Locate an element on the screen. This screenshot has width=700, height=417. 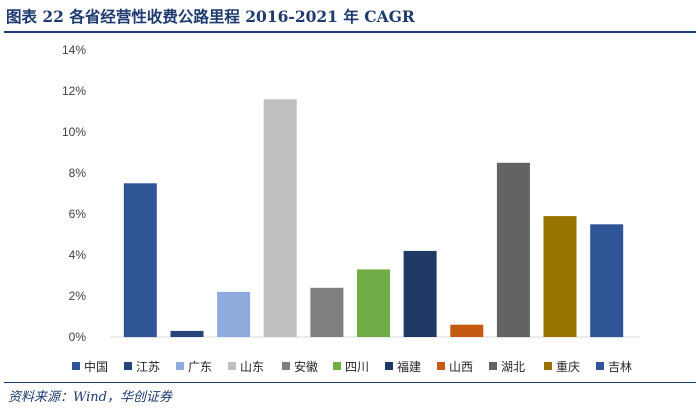
legend-item: 安徽 is located at coordinates (300, 366).